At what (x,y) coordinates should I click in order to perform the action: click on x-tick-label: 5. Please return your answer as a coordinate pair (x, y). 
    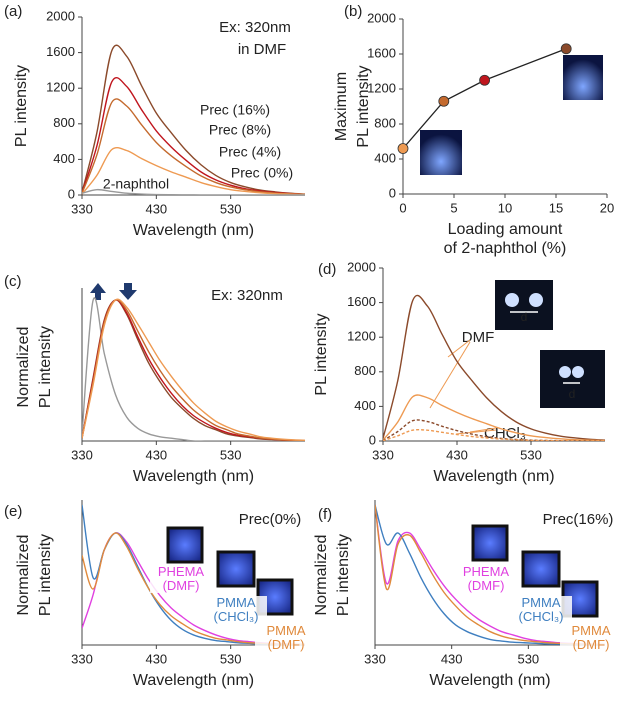
    Looking at the image, I should click on (453, 207).